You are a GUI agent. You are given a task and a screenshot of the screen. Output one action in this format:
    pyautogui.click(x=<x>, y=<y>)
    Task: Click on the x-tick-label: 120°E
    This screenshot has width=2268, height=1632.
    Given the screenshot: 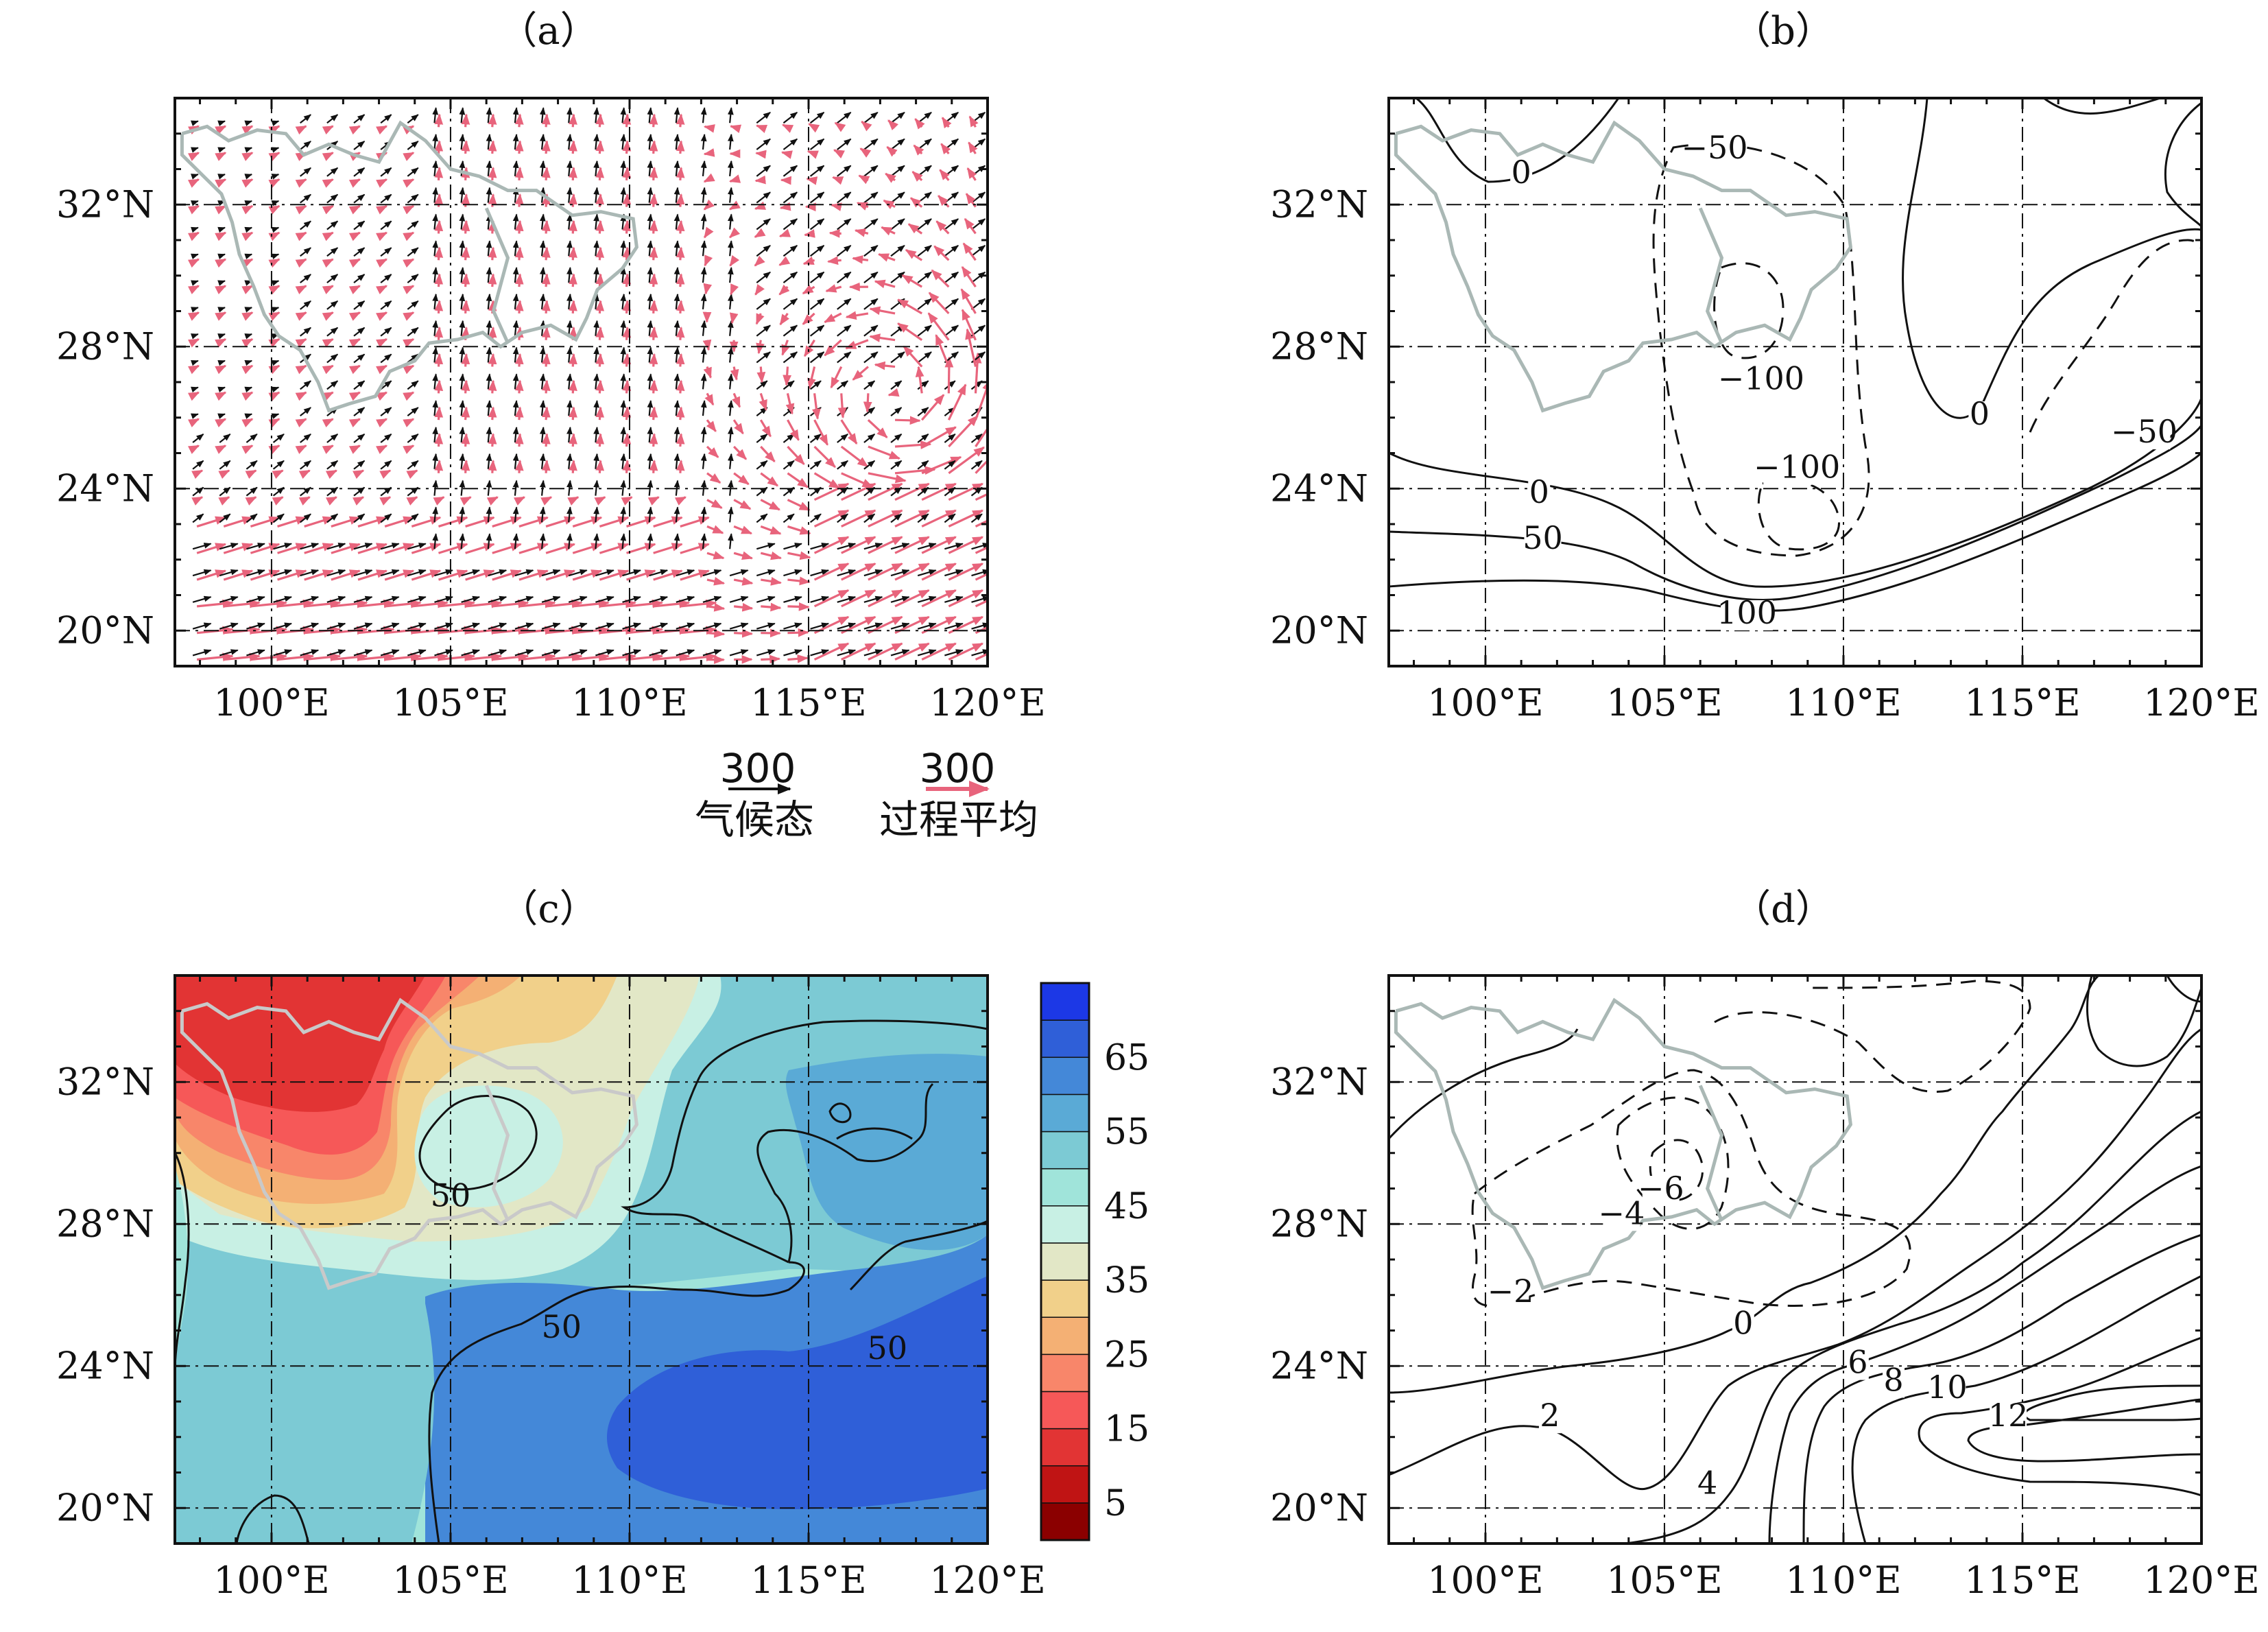 What is the action you would take?
    pyautogui.click(x=2201, y=1581)
    